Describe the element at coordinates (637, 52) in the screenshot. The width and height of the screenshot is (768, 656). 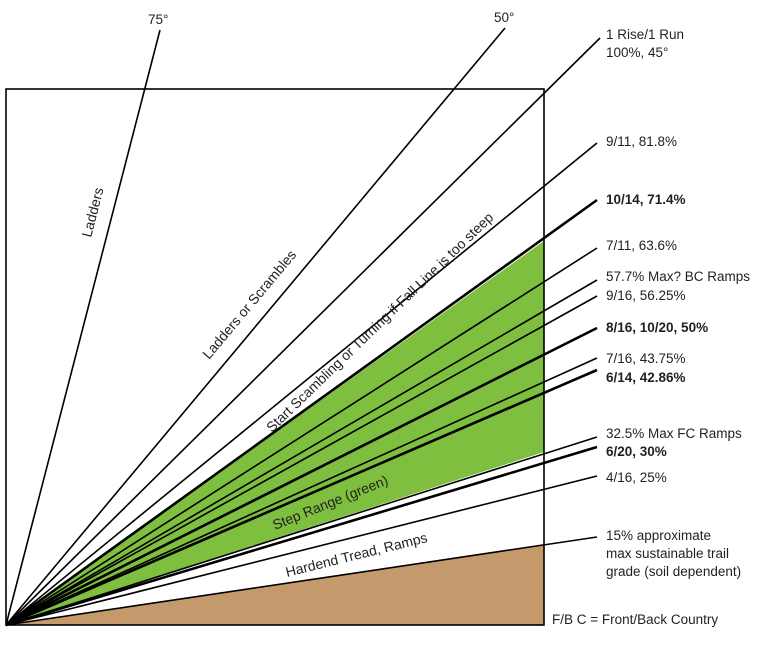
I see `label-rise-run-line2: 100%, 45°` at that location.